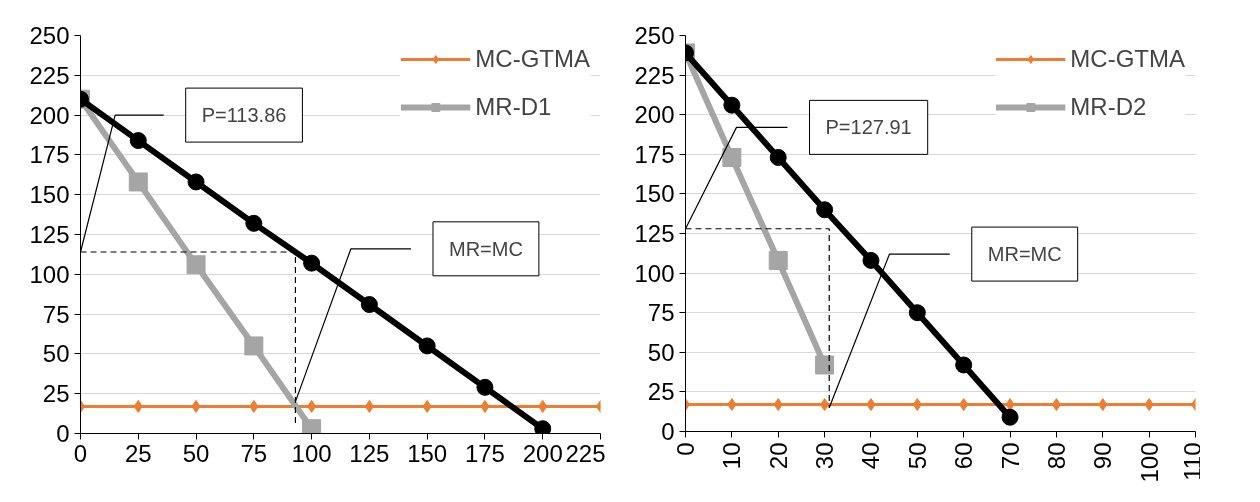 The width and height of the screenshot is (1260, 502). Describe the element at coordinates (964, 456) in the screenshot. I see `x-tick-label: 60` at that location.